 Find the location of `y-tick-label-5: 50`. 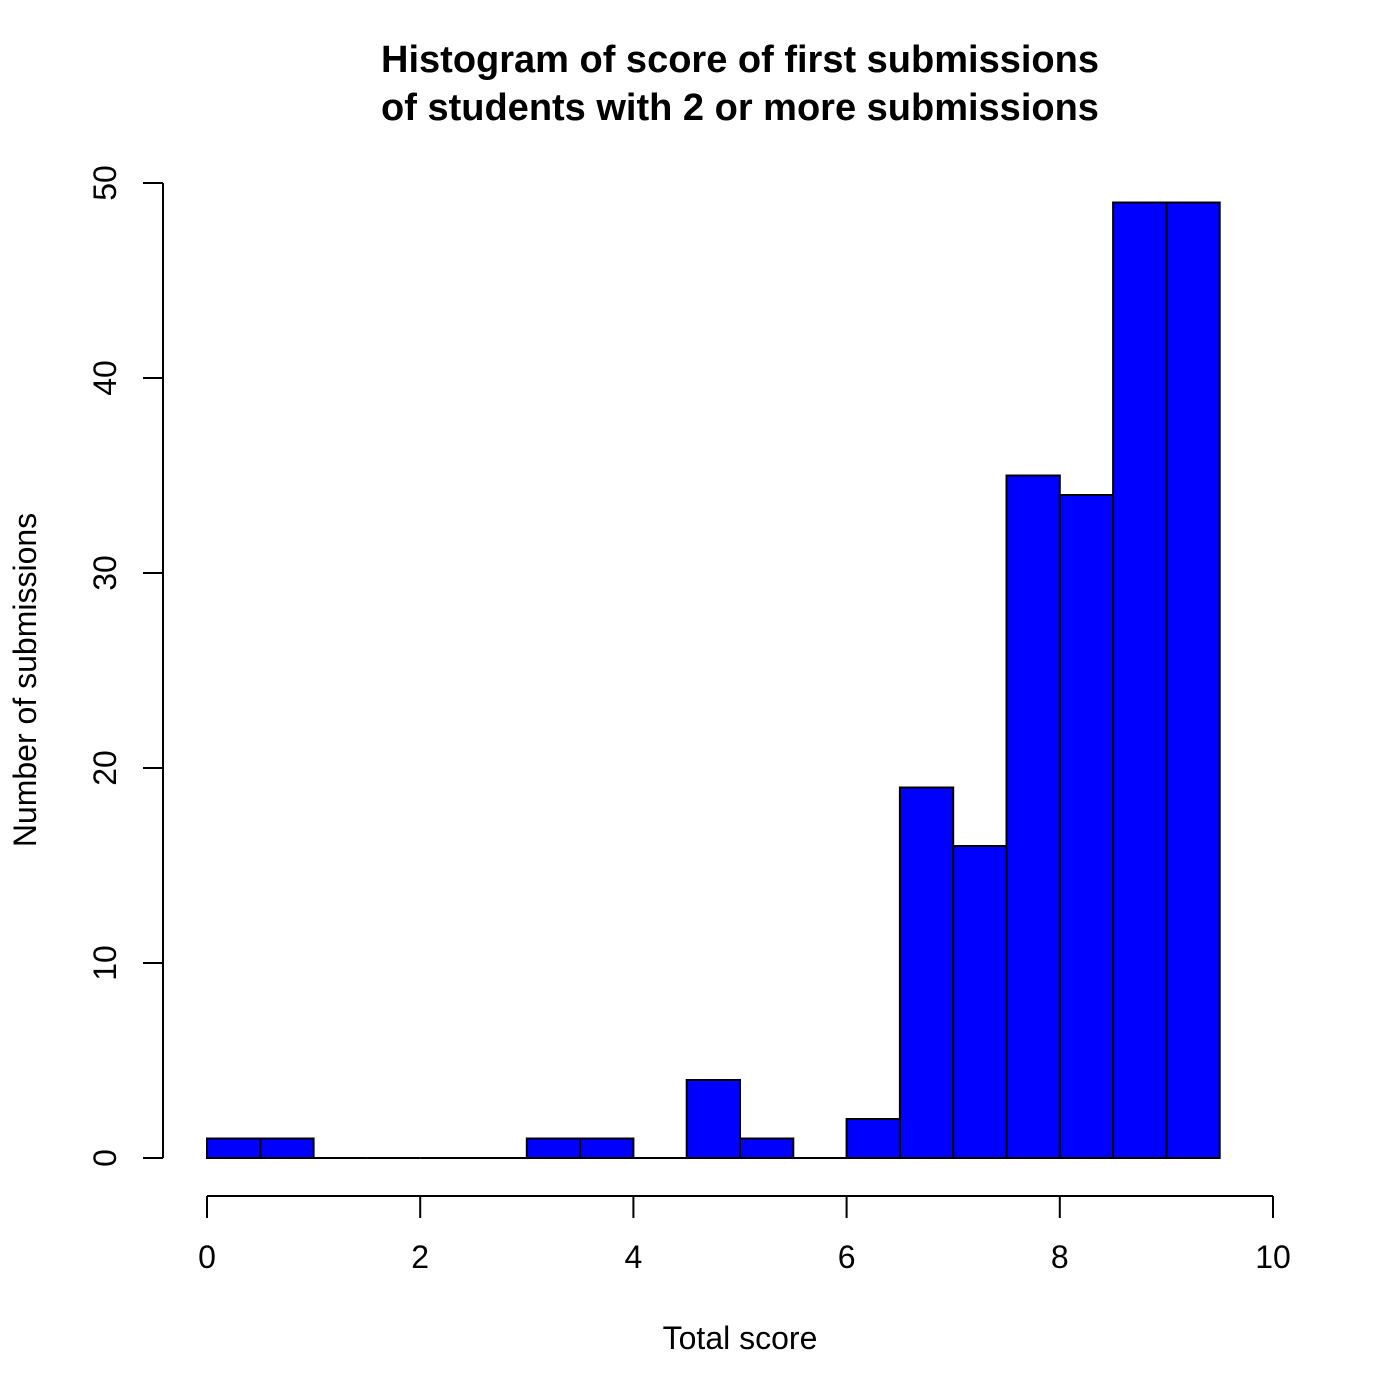

y-tick-label-5: 50 is located at coordinates (105, 183).